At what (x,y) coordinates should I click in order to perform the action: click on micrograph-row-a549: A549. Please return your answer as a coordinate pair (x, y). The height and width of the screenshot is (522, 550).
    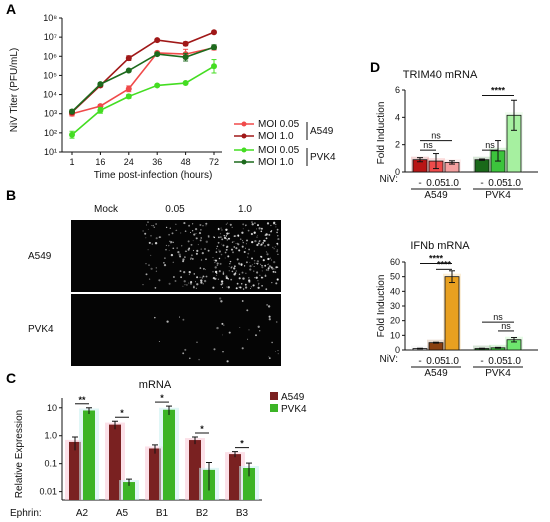
    Looking at the image, I should click on (40, 256).